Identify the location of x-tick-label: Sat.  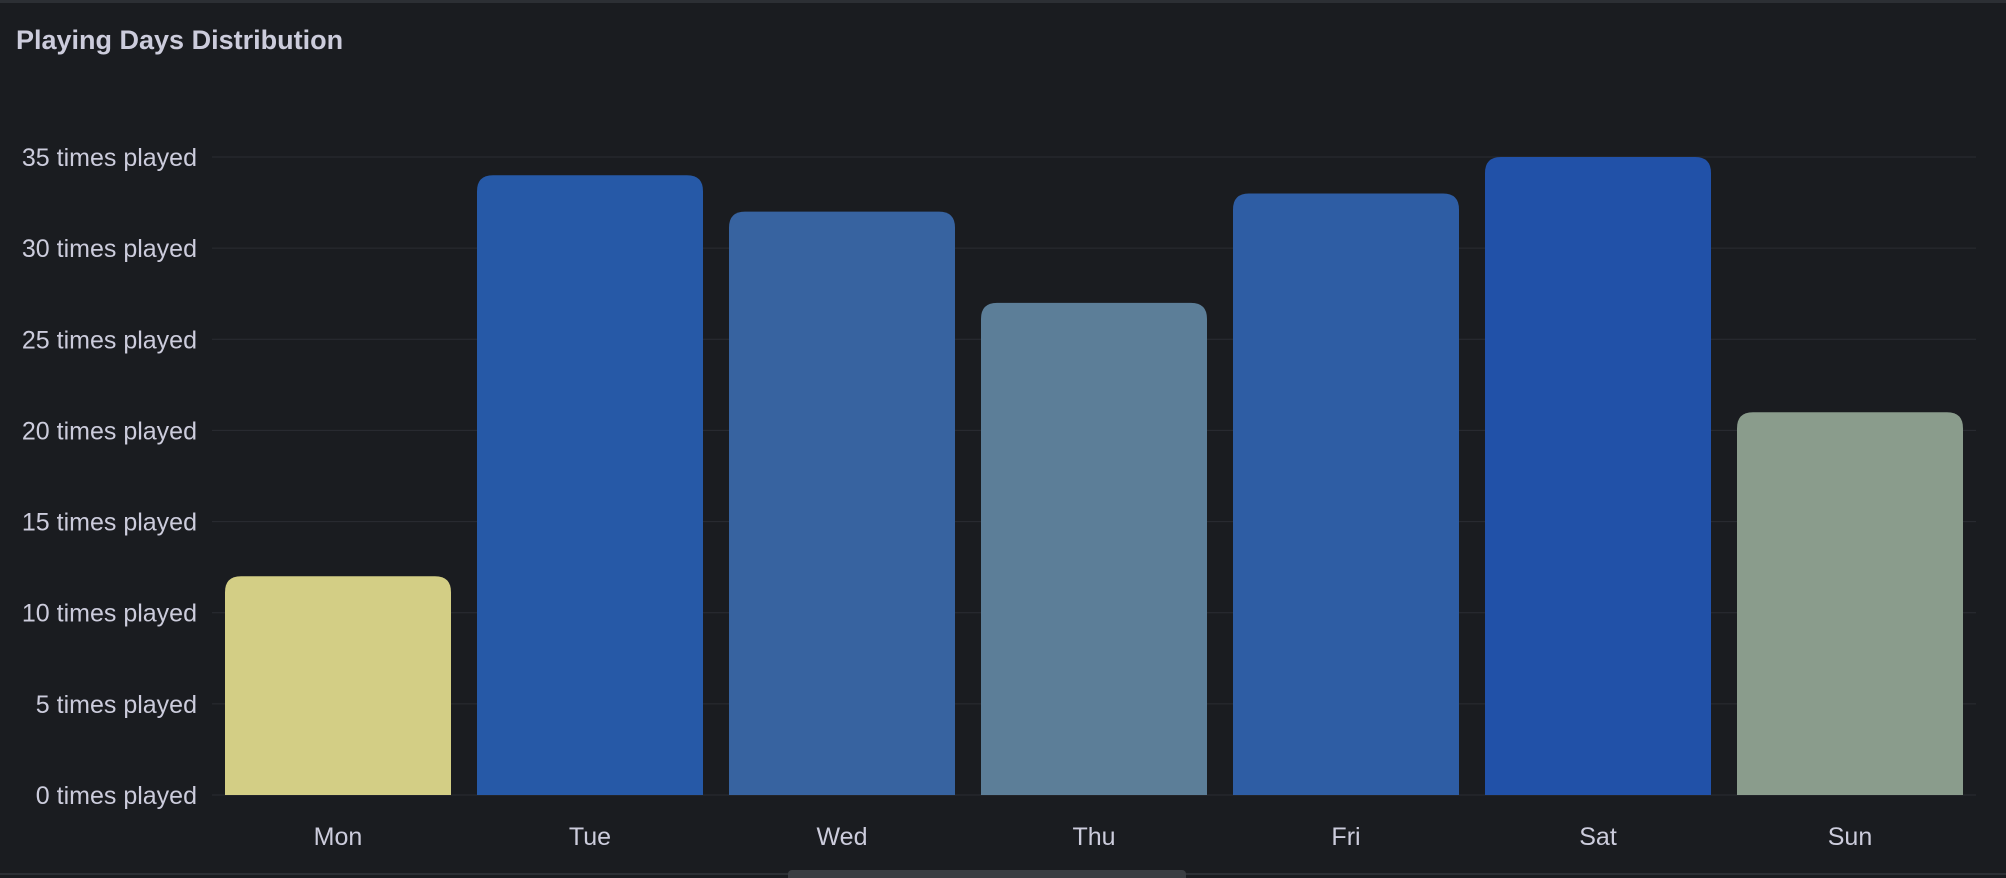
(1598, 837).